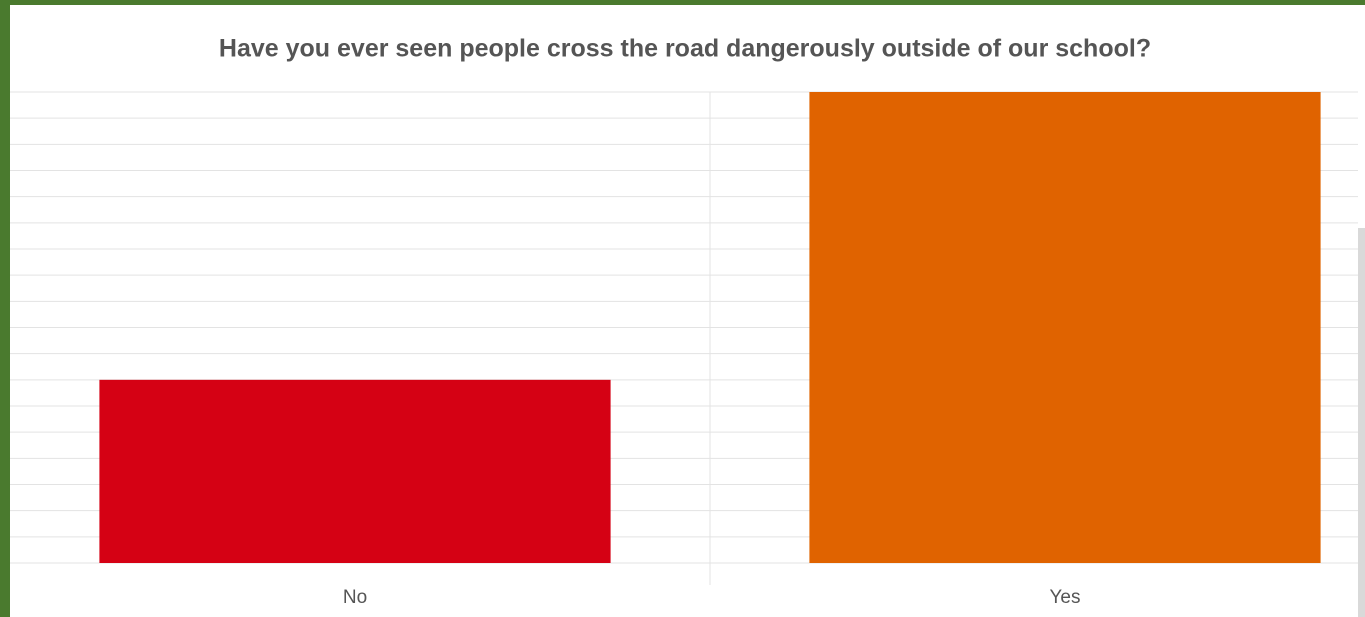 This screenshot has width=1365, height=617. I want to click on x-tick-label: No, so click(355, 597).